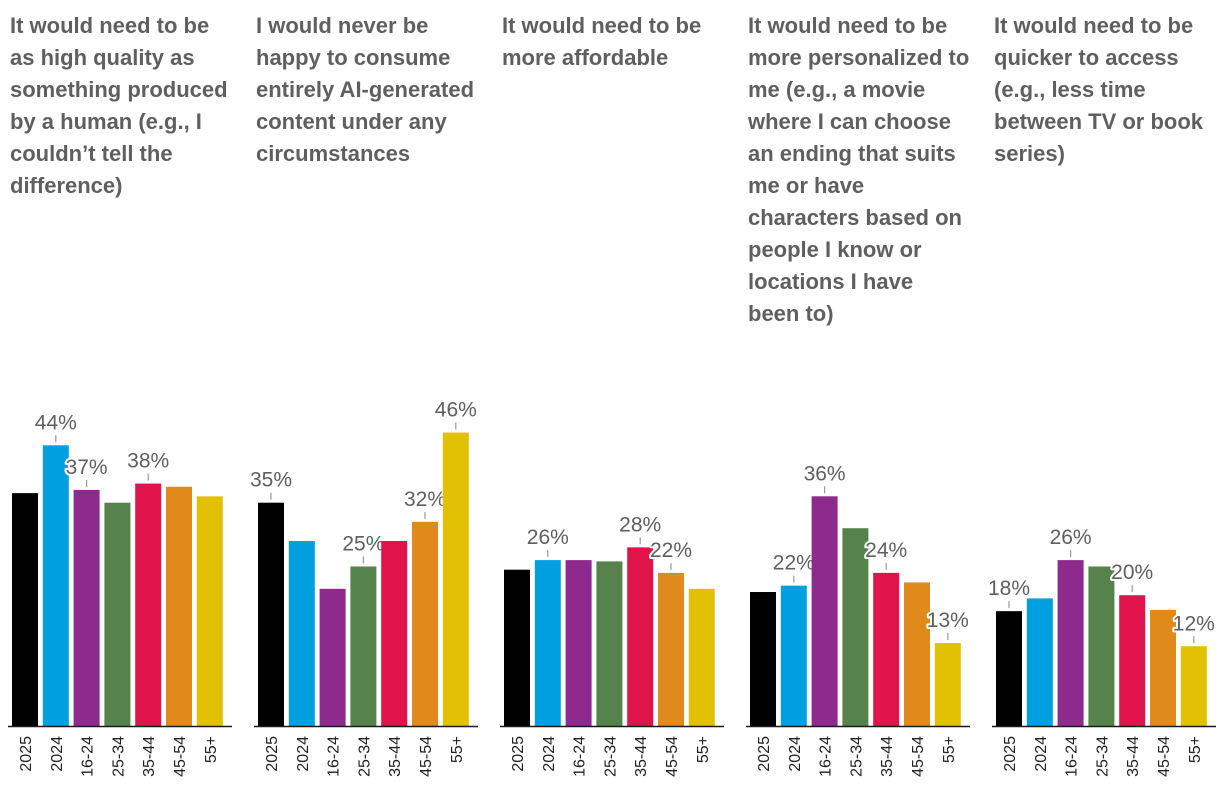 This screenshot has width=1220, height=802. Describe the element at coordinates (1009, 588) in the screenshot. I see `data-label: 18%` at that location.